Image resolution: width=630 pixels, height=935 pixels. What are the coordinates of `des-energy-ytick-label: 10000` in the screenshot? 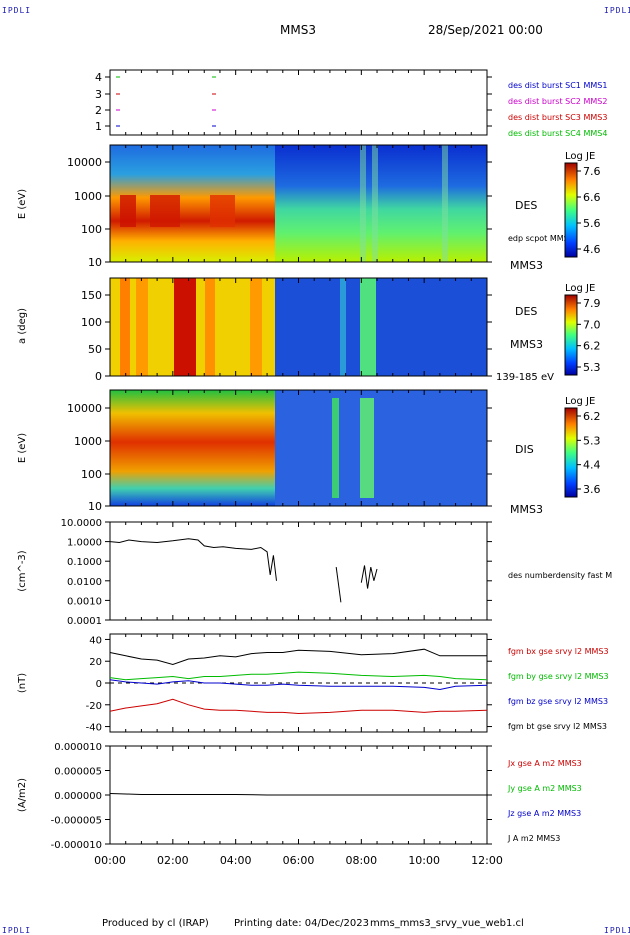 It's located at (84, 162).